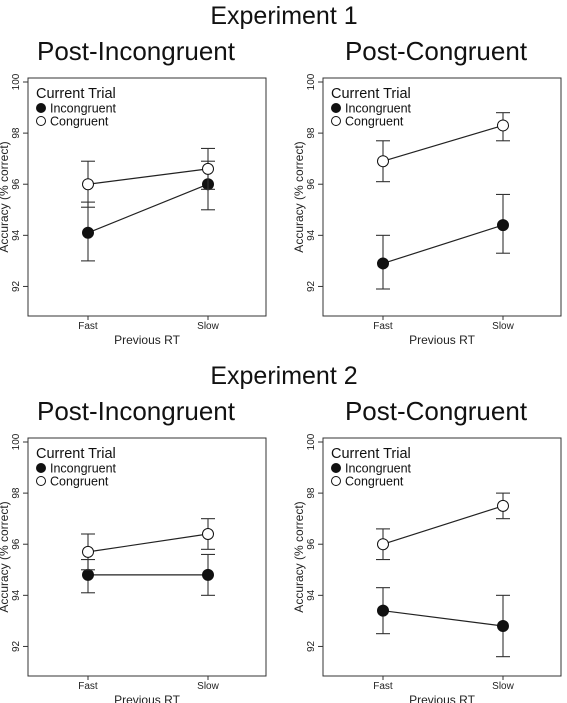  What do you see at coordinates (283, 16) in the screenshot?
I see `experiment-1-title: Experiment 1` at bounding box center [283, 16].